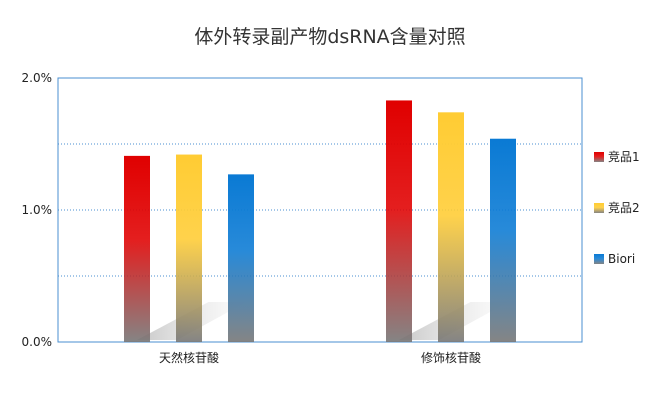 This screenshot has width=660, height=403. Describe the element at coordinates (329, 37) in the screenshot. I see `chart-title: 体外转录副产物dsRNA含量对照` at that location.